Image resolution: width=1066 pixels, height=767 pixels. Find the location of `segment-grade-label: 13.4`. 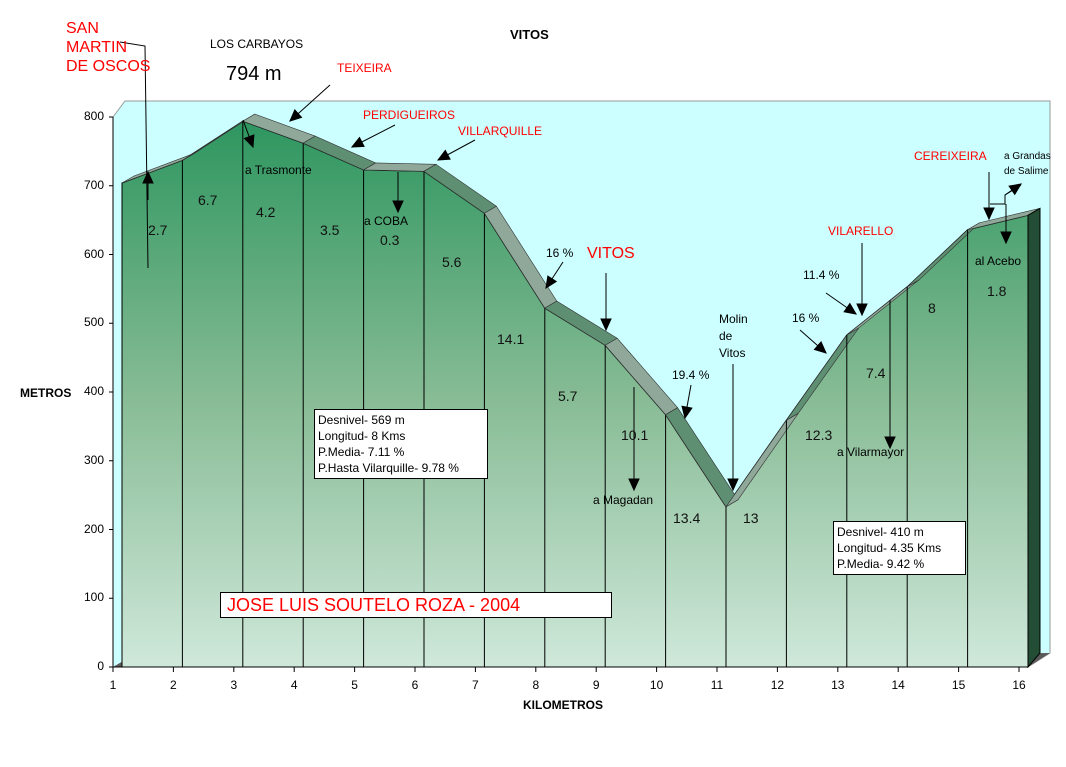

segment-grade-label: 13.4 is located at coordinates (687, 518).